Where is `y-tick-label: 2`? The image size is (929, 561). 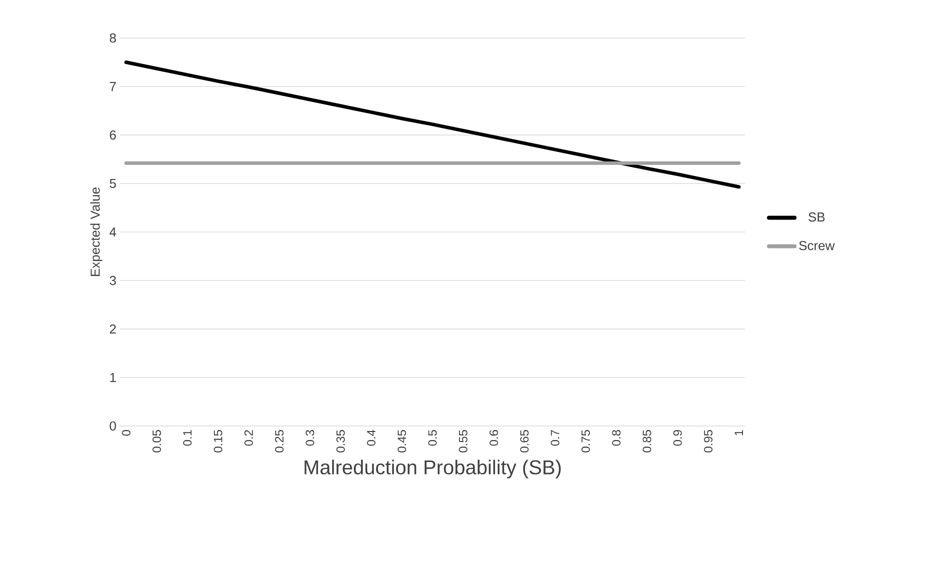
y-tick-label: 2 is located at coordinates (113, 329).